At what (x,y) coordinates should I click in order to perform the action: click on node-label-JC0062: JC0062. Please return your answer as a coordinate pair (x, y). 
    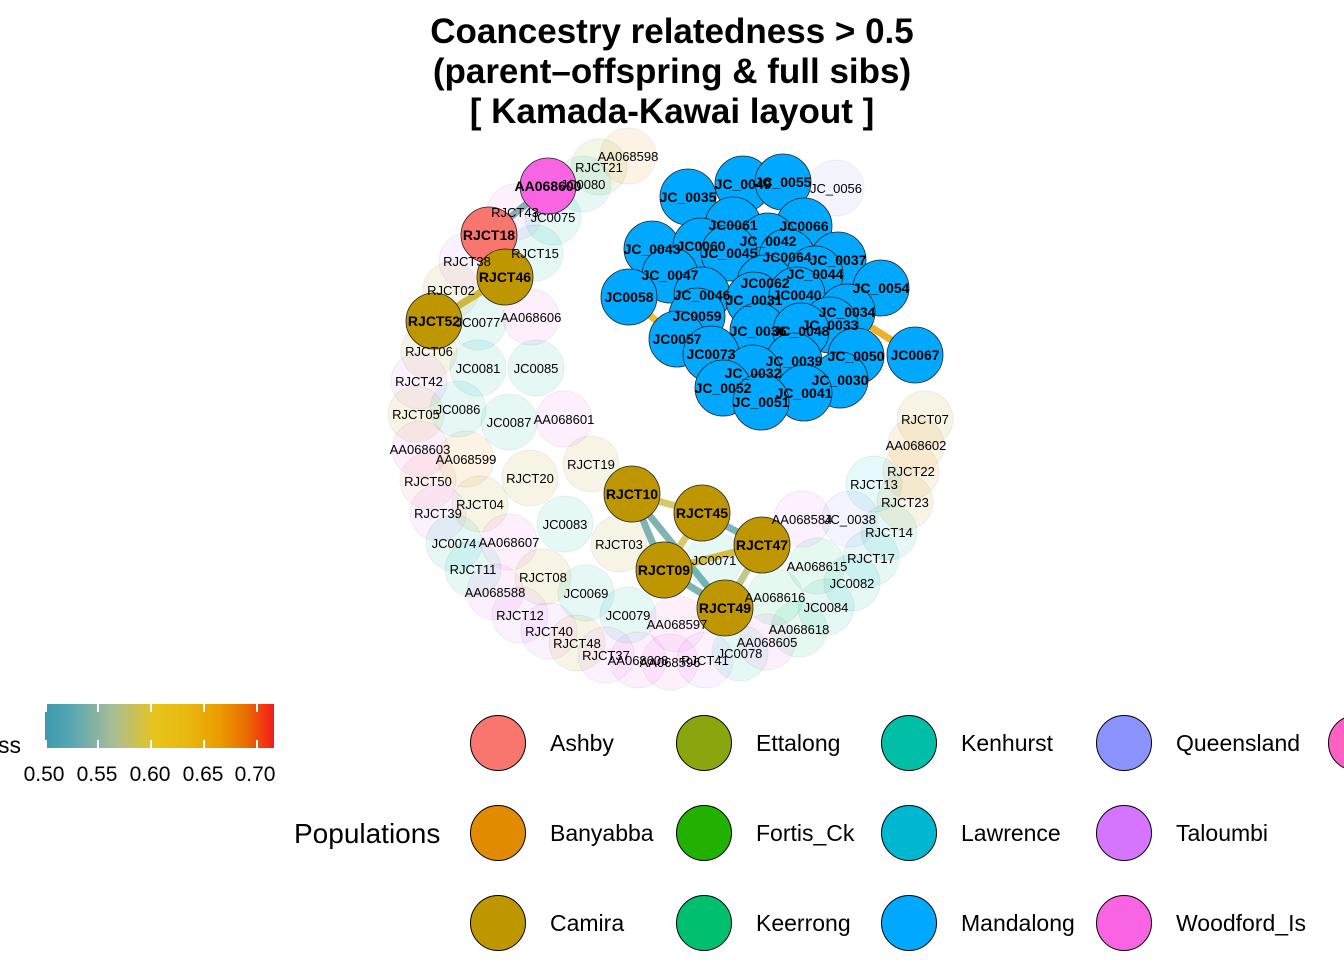
    Looking at the image, I should click on (764, 283).